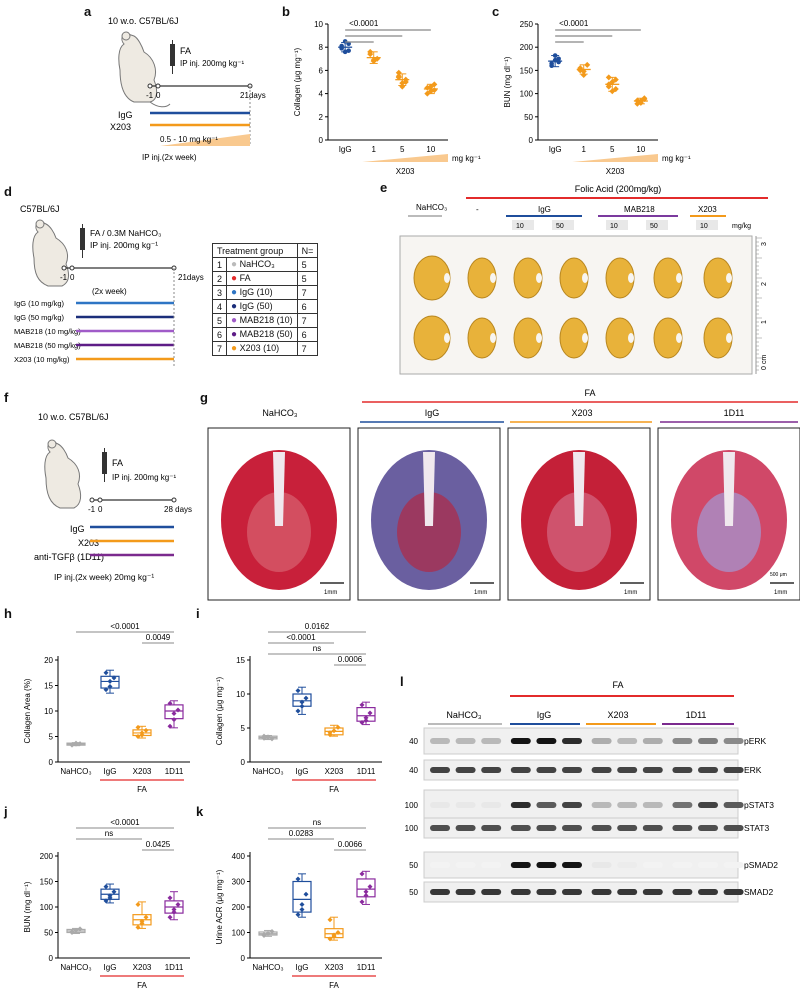  I want to click on g-group-0: NaHCO₃, so click(280, 413).